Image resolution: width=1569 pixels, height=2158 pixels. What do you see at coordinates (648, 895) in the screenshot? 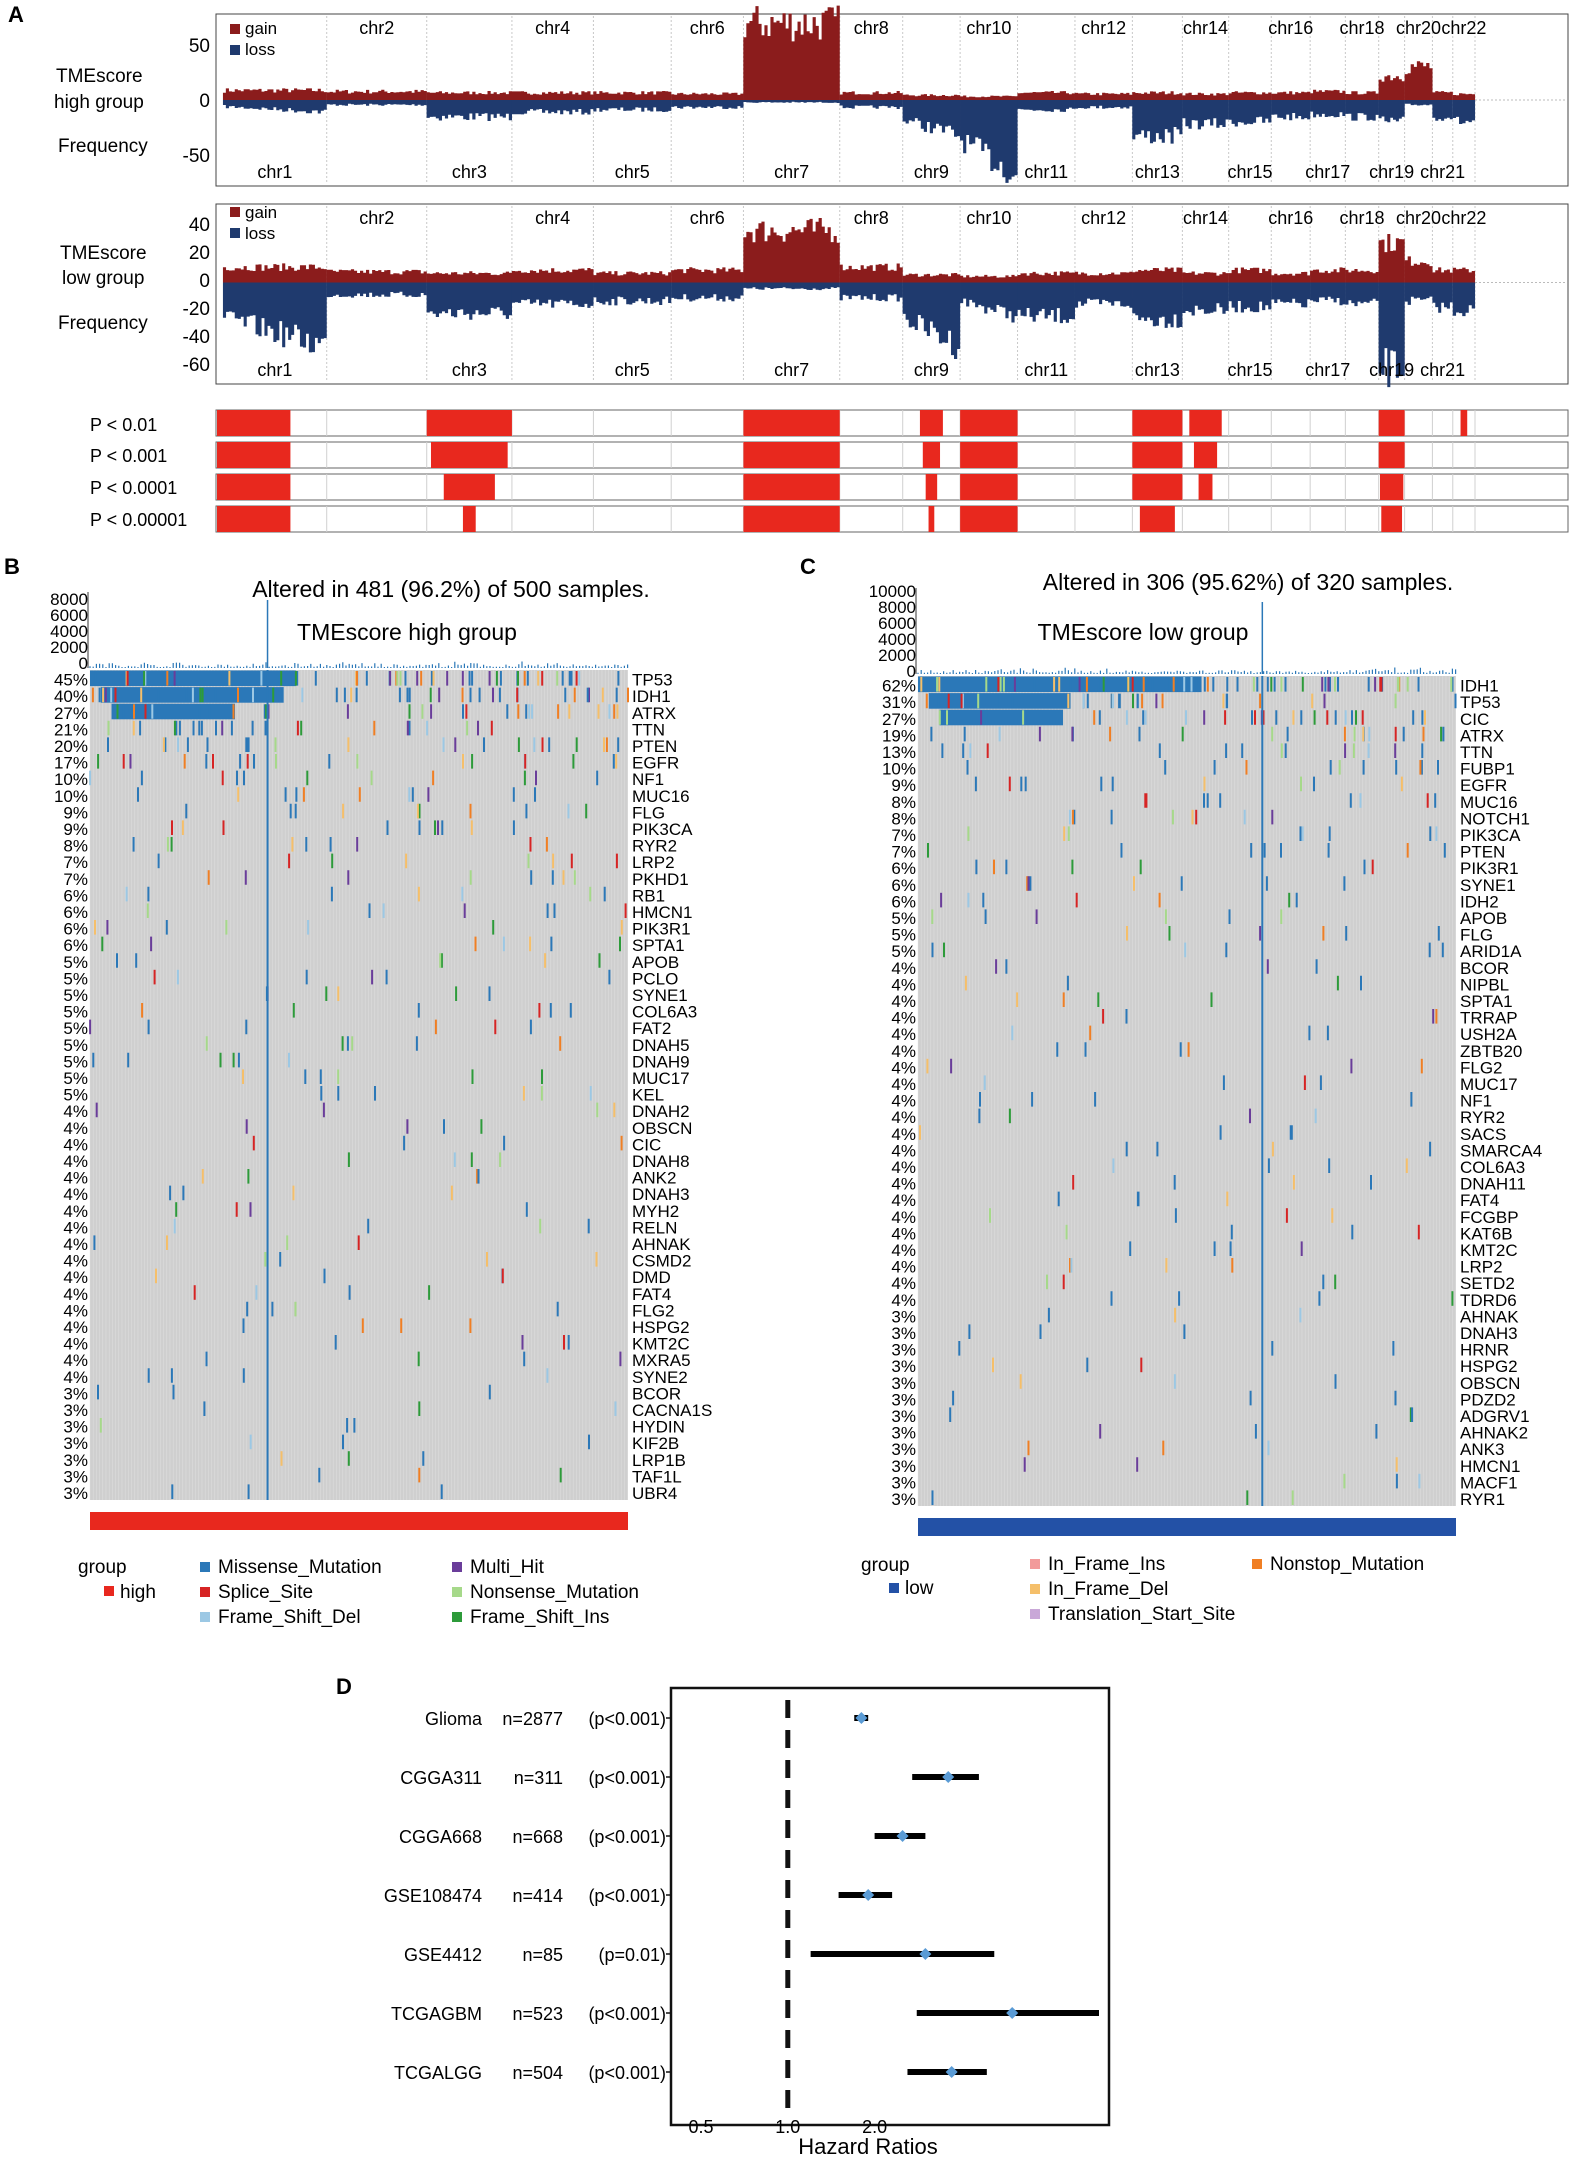
I see `b-gene-label-RB1: RB1` at bounding box center [648, 895].